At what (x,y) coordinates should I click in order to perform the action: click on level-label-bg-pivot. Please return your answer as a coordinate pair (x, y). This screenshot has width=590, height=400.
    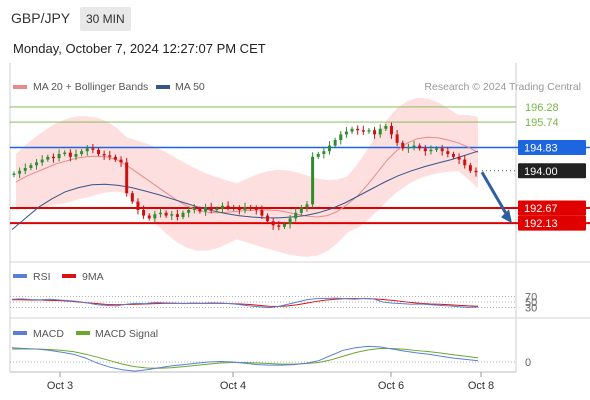
    Looking at the image, I should click on (552, 148).